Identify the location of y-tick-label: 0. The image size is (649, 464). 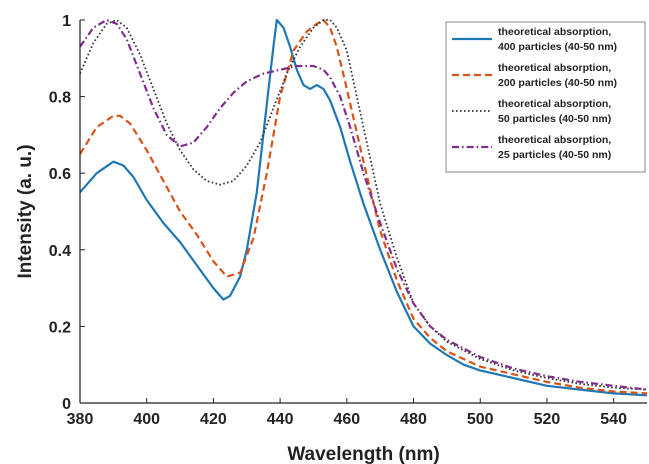
(66, 404).